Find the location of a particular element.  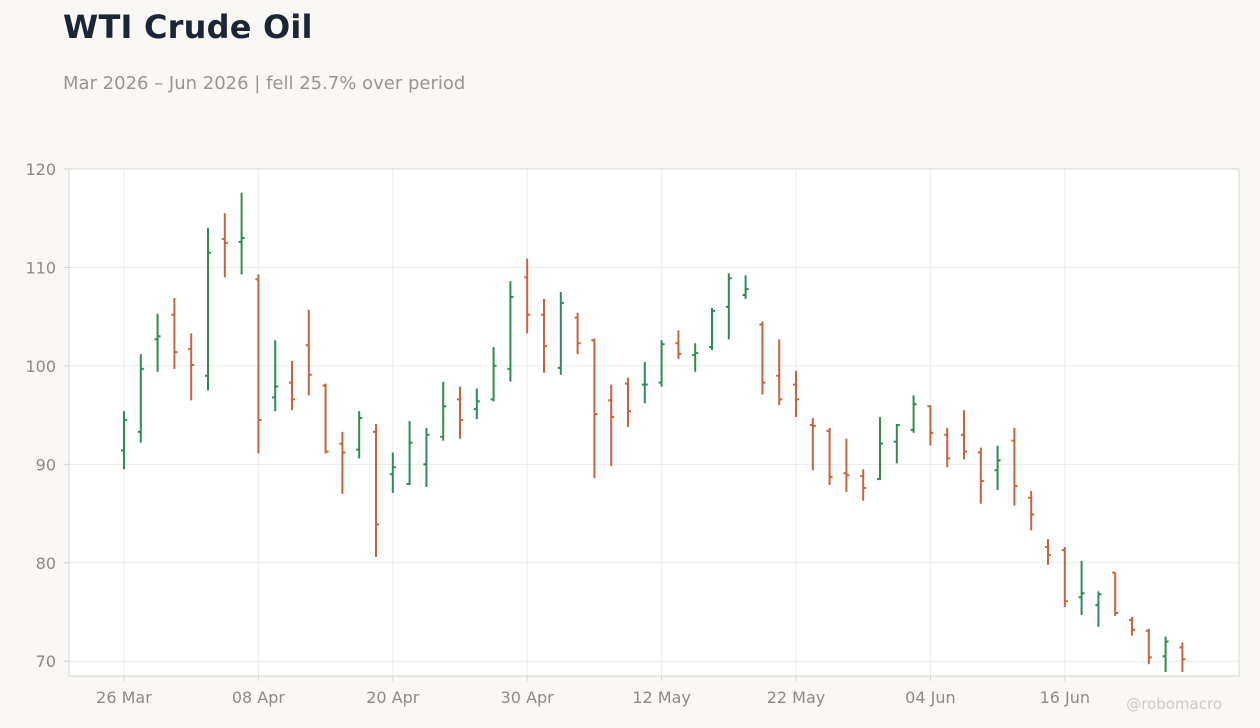

y-tick-label: 70 is located at coordinates (46, 661).